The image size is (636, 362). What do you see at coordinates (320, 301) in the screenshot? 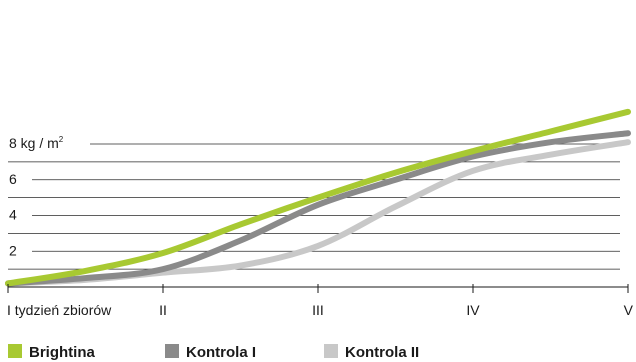
I see `x-axis: I tydzień zbiorów II III IV V` at bounding box center [320, 301].